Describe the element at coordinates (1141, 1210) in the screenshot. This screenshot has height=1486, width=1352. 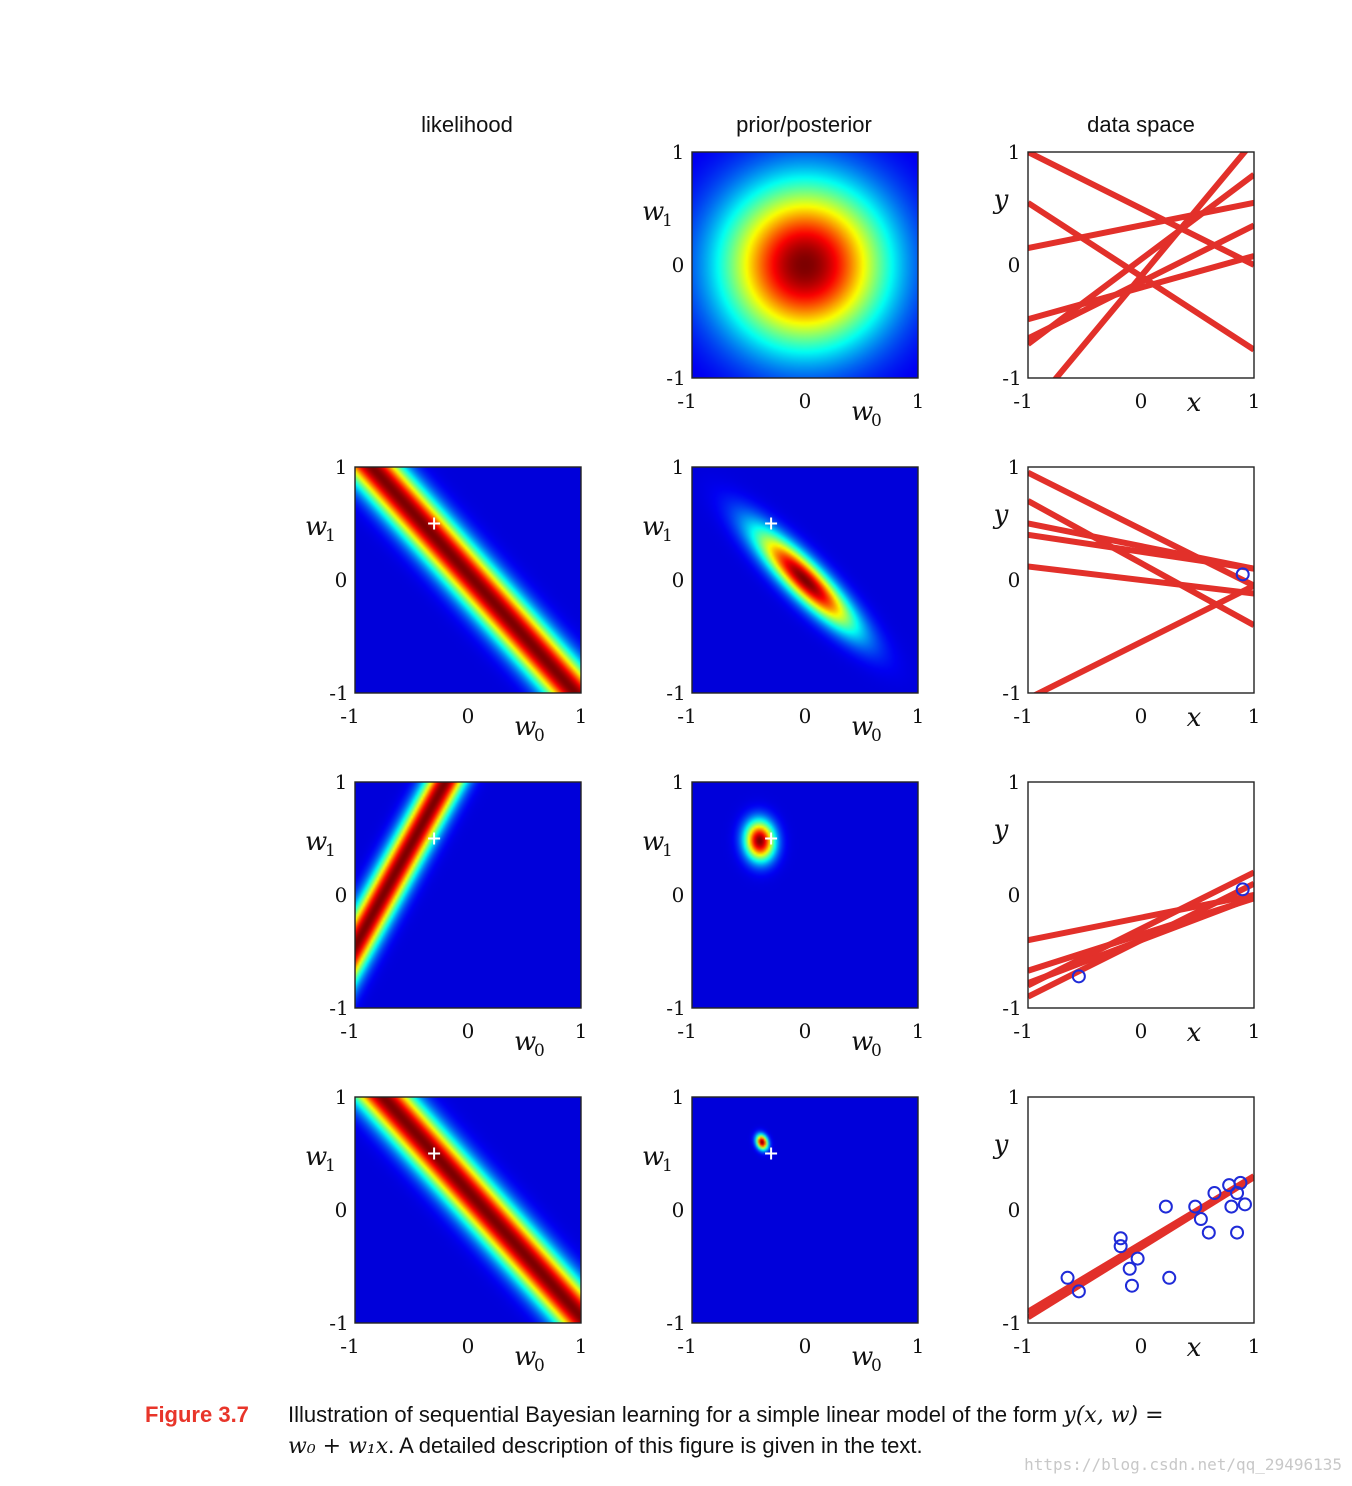
I see `data-space-background` at that location.